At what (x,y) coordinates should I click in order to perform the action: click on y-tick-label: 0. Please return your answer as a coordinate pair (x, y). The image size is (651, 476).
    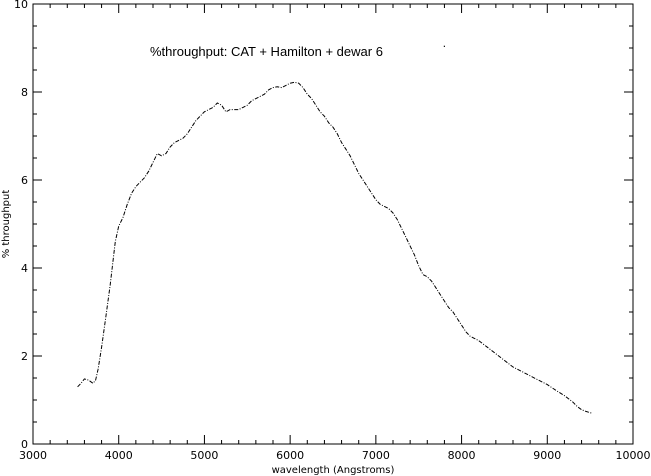
    Looking at the image, I should click on (24, 444).